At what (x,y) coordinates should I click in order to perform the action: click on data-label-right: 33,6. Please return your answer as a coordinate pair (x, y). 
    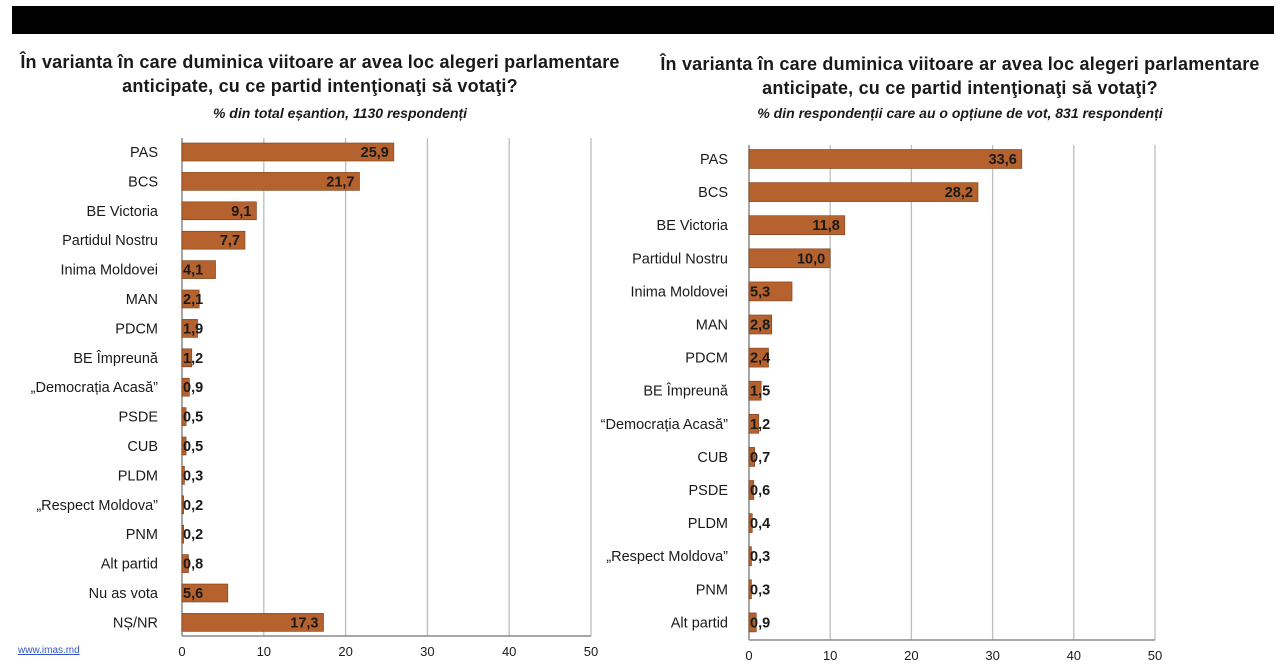
    Looking at the image, I should click on (1003, 160).